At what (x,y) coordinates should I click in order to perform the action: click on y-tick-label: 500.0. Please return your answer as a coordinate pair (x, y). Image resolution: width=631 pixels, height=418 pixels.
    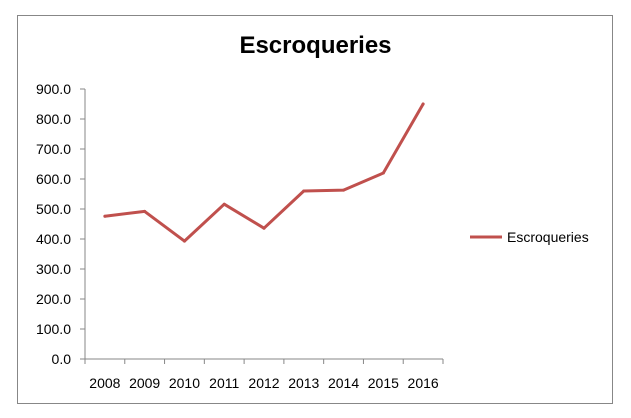
    Looking at the image, I should click on (53, 209).